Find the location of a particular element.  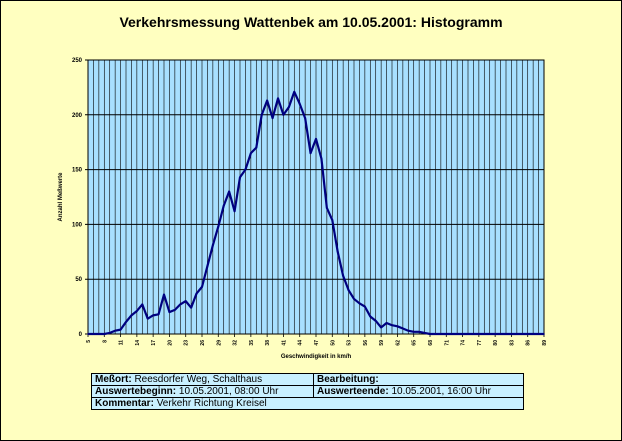

x-tick-label: 23 is located at coordinates (187, 343).